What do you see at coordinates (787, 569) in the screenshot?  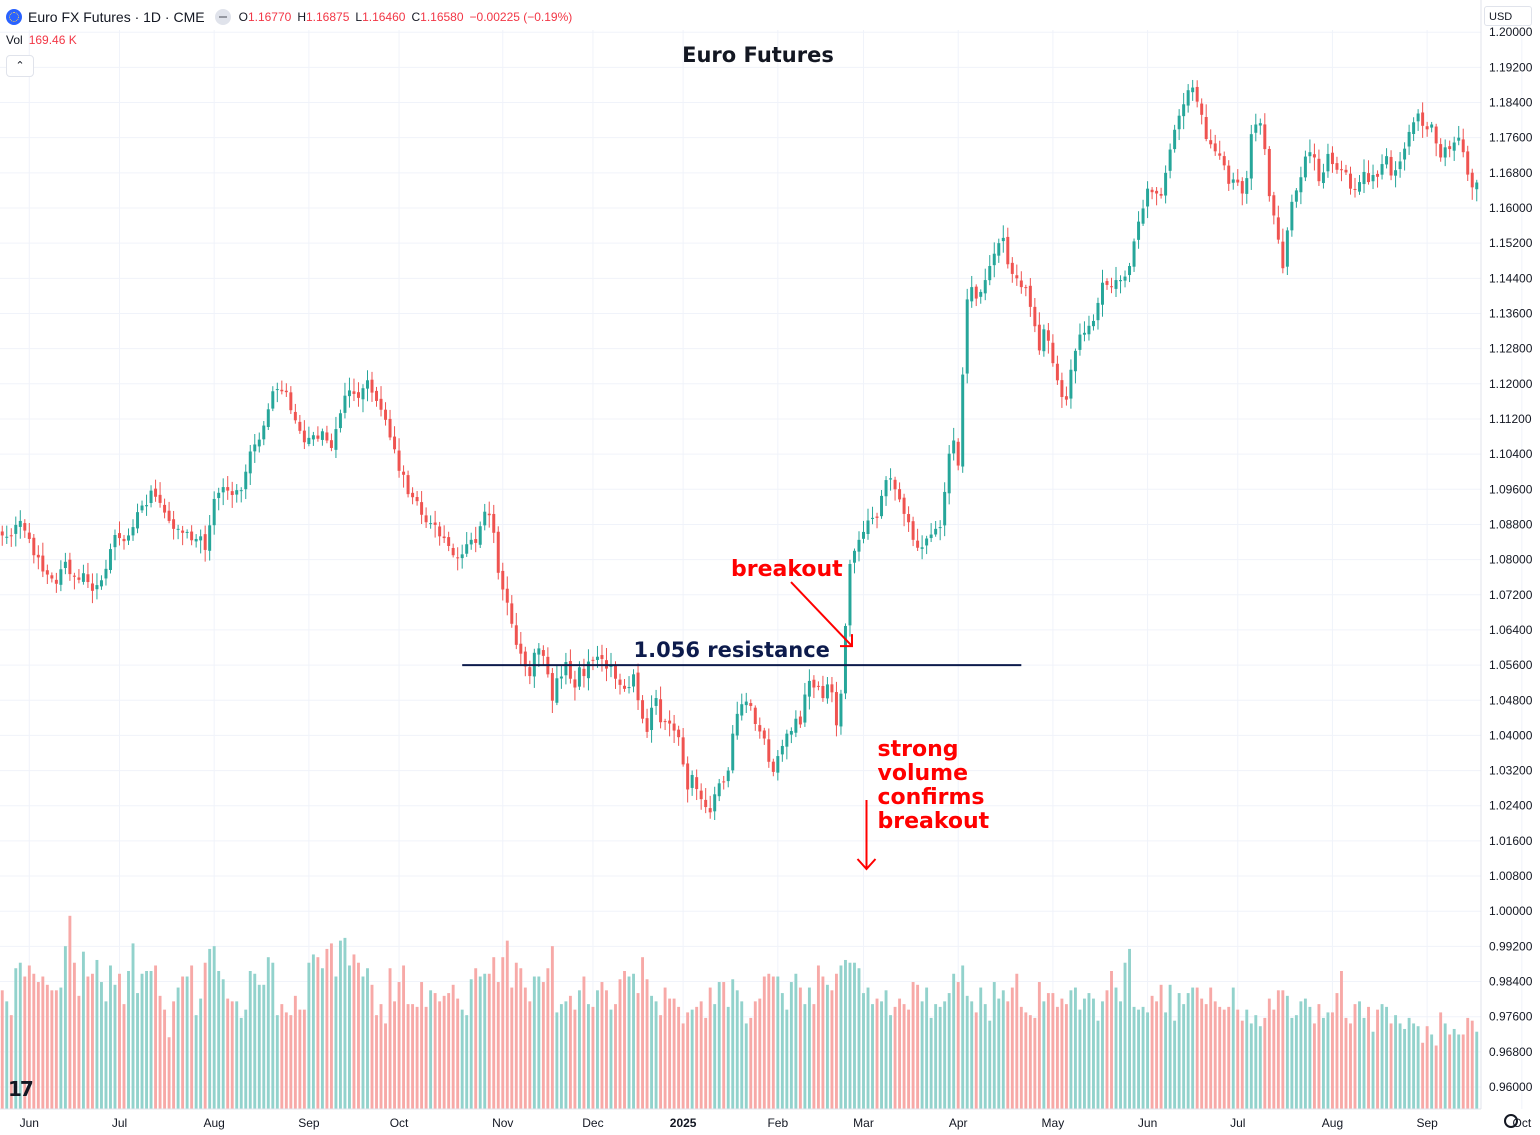 I see `breakout-label: breakout` at bounding box center [787, 569].